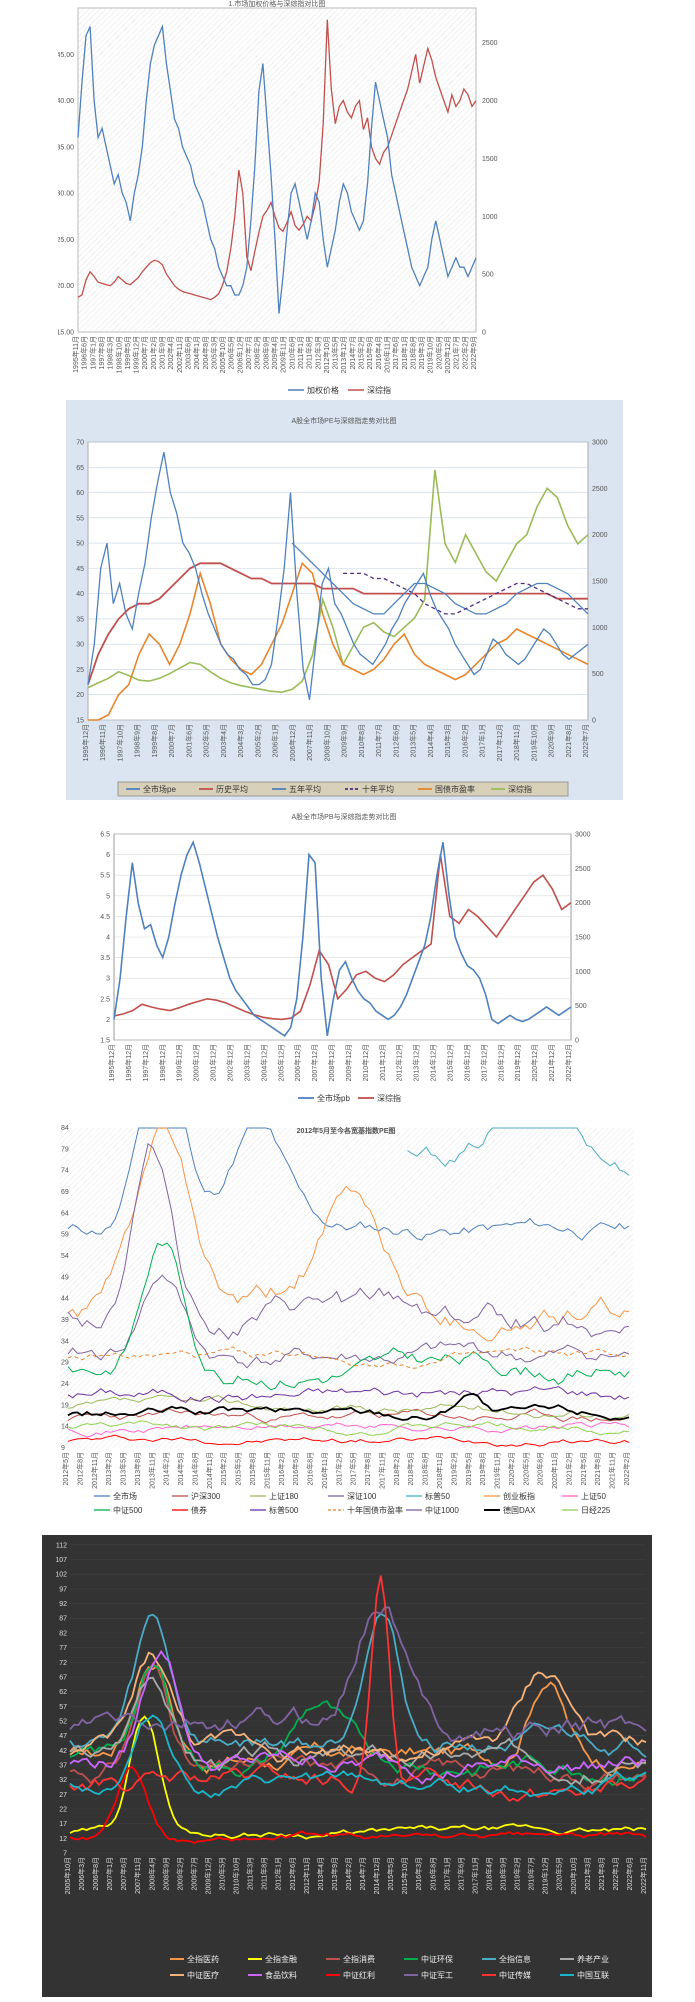 This screenshot has height=2002, width=695. I want to click on chart-1-xlabel-13: 2003年6月, so click(187, 352).